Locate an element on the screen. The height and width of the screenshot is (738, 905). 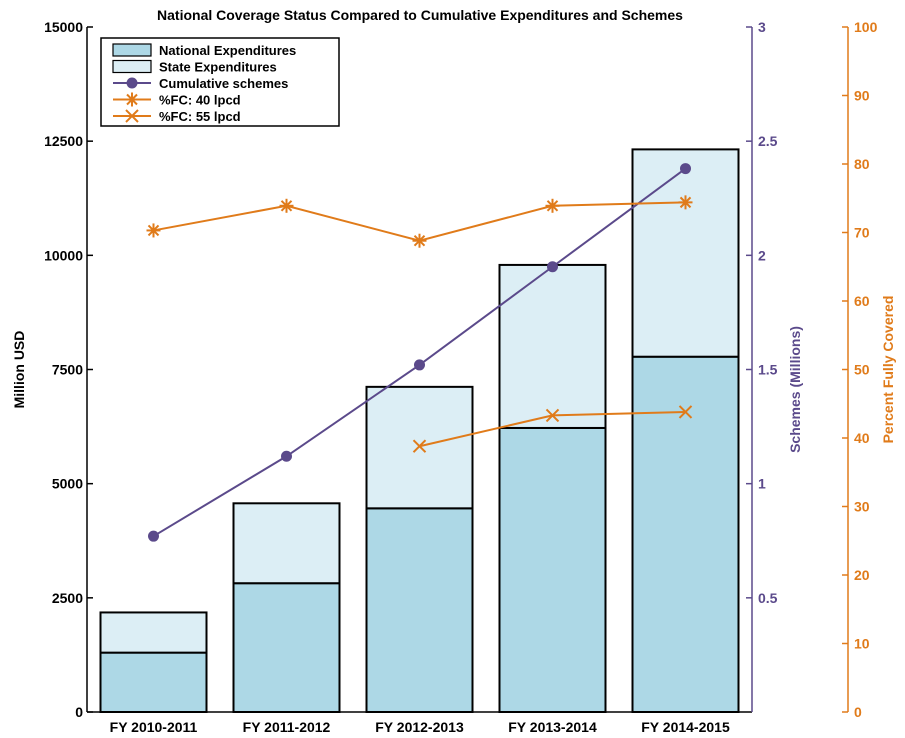
percent-axis-tick-label: 30 is located at coordinates (862, 507).